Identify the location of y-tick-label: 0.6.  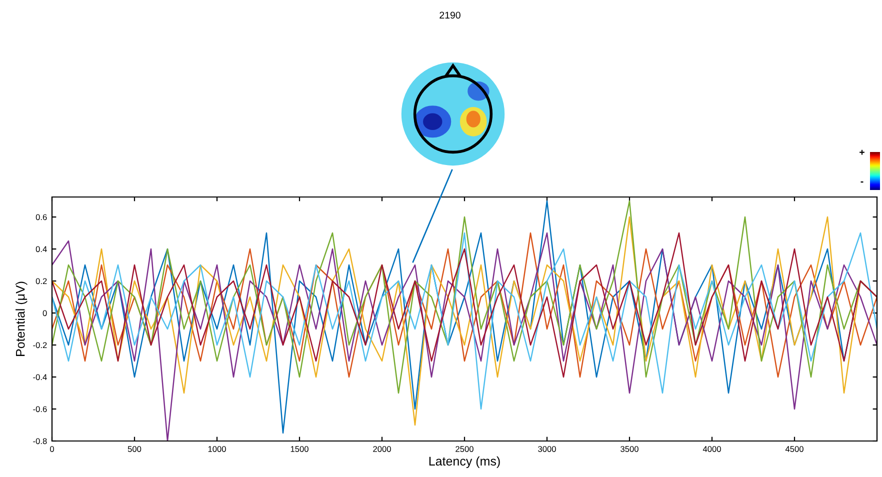
(41, 217).